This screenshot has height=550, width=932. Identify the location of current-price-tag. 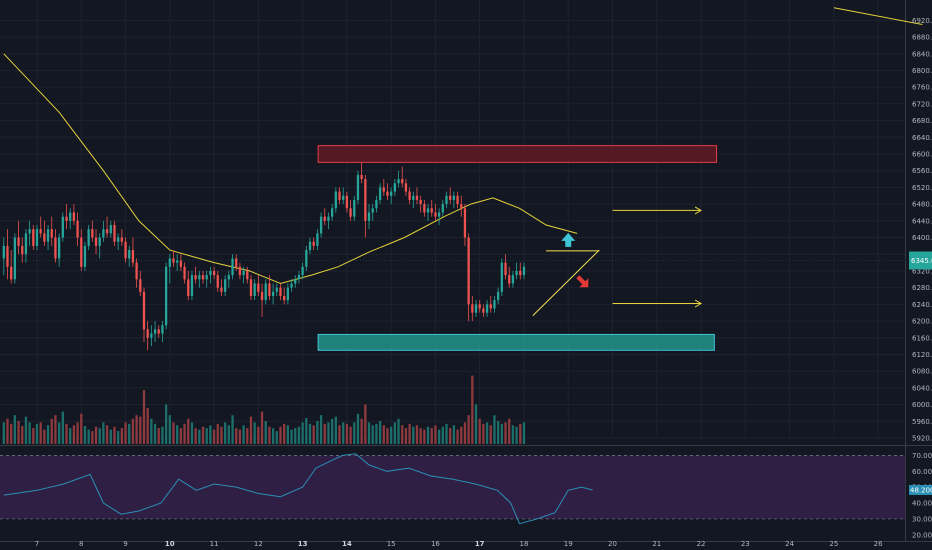
(920, 260).